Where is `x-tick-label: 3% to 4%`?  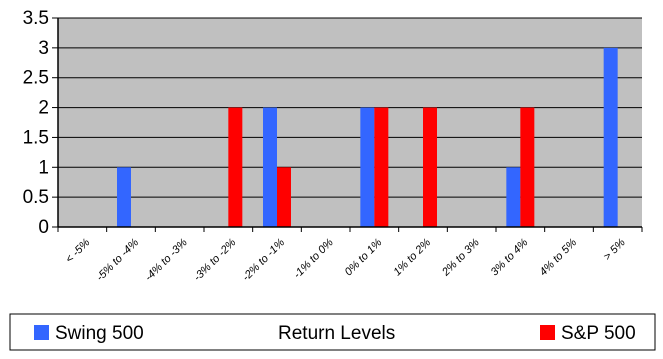 x-tick-label: 3% to 4% is located at coordinates (510, 257).